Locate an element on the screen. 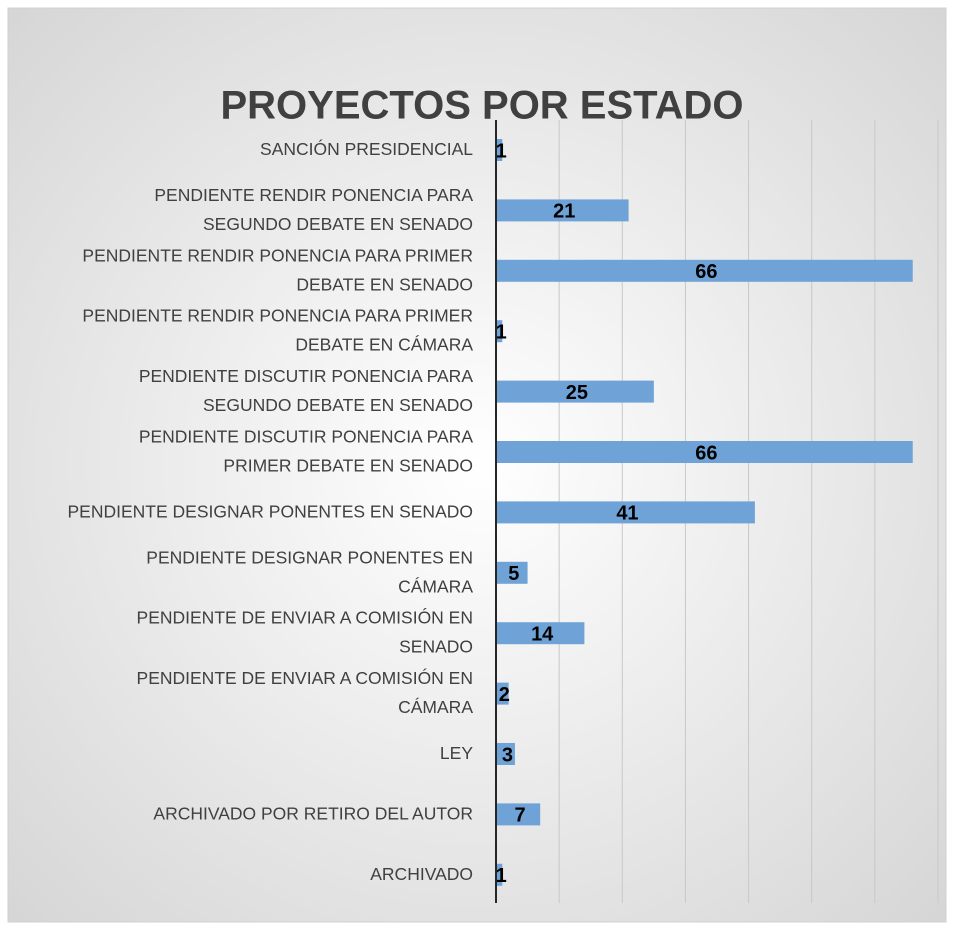 The image size is (956, 928). y-tick-label-line: SANCIÓN PRESIDENCIAL is located at coordinates (366, 148).